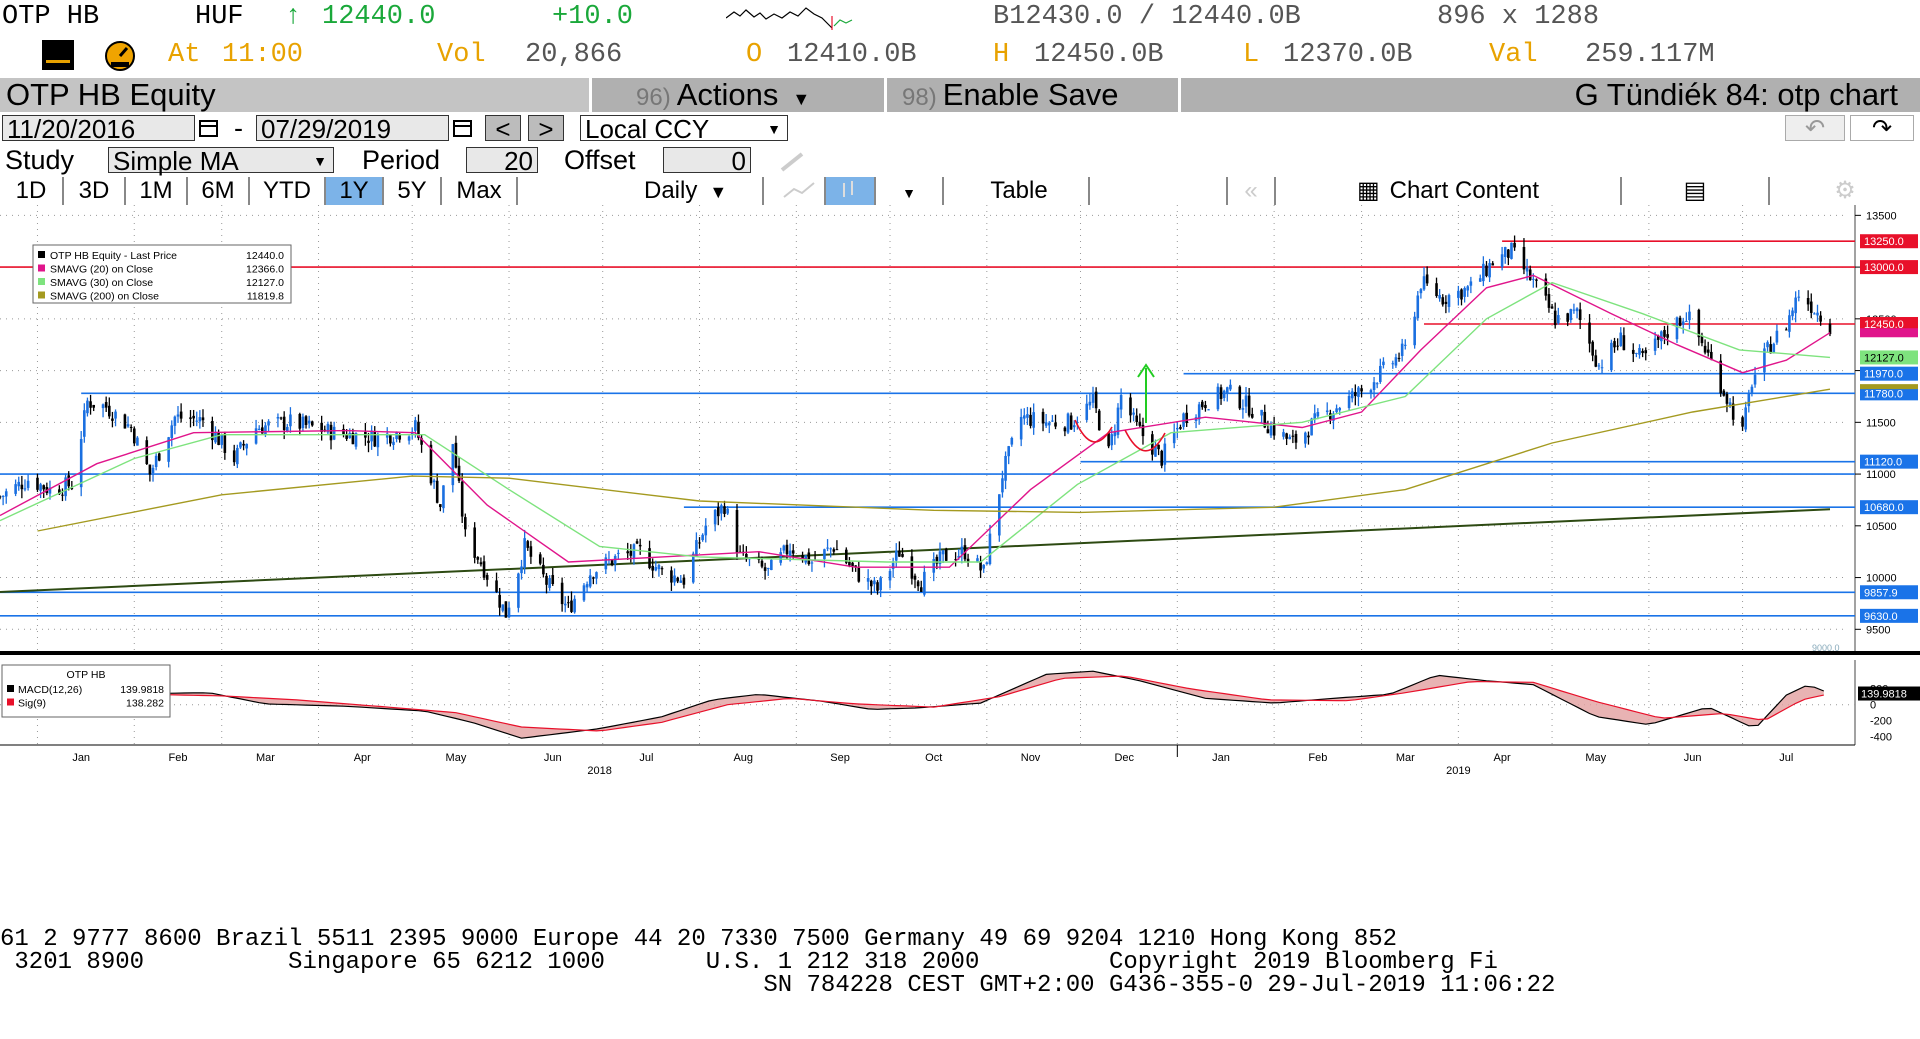 The image size is (1920, 1039). Describe the element at coordinates (265, 297) in the screenshot. I see `legend-value: 11819.8` at that location.